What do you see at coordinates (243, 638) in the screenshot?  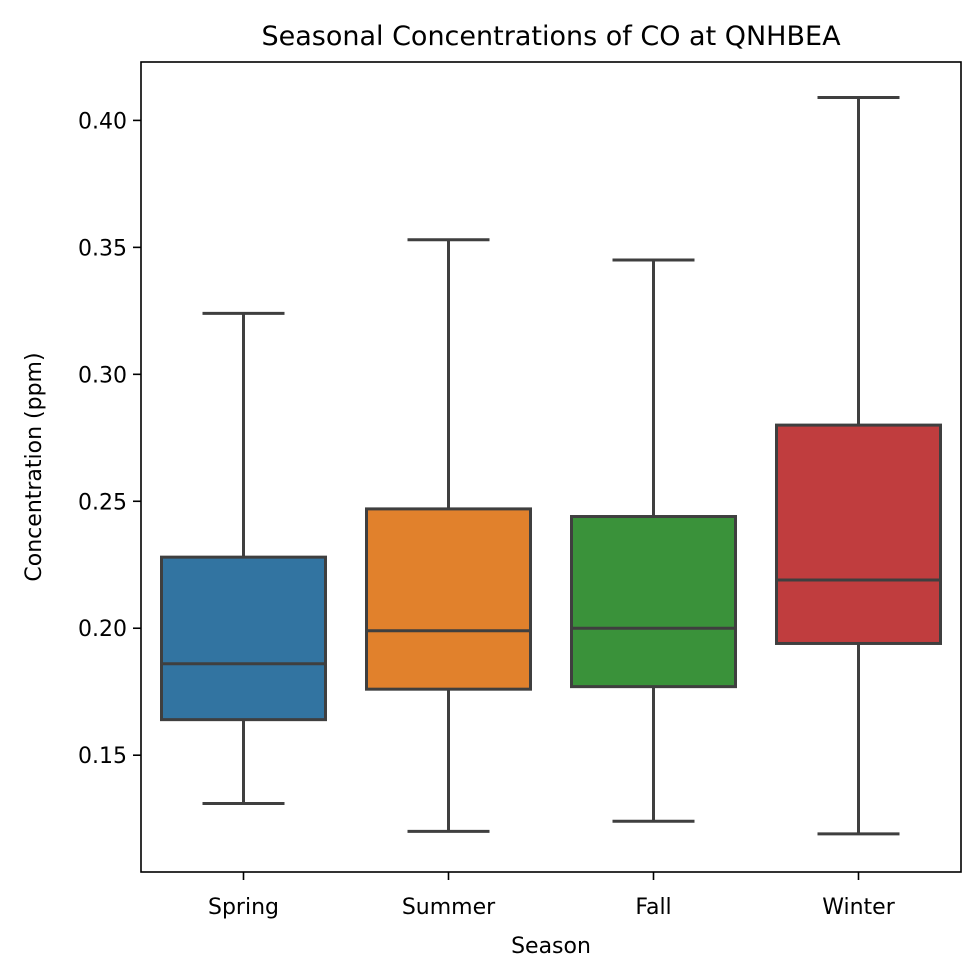 I see `box-spring` at bounding box center [243, 638].